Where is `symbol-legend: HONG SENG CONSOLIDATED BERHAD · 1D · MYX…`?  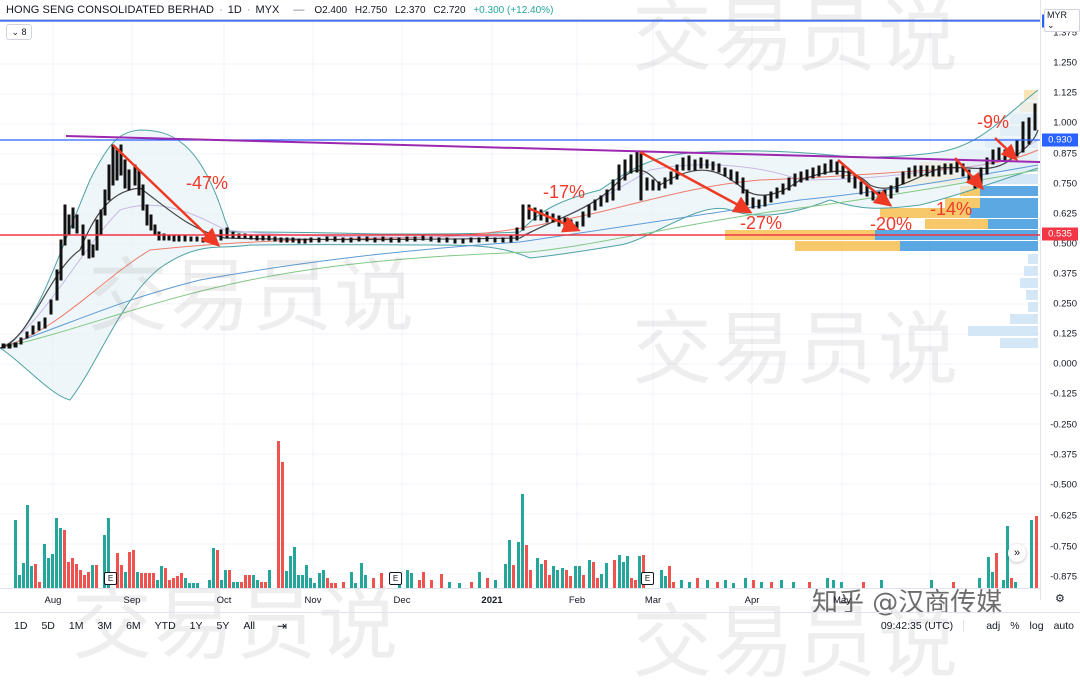
symbol-legend: HONG SENG CONSOLIDATED BERHAD · 1D · MYX… is located at coordinates (520, 10).